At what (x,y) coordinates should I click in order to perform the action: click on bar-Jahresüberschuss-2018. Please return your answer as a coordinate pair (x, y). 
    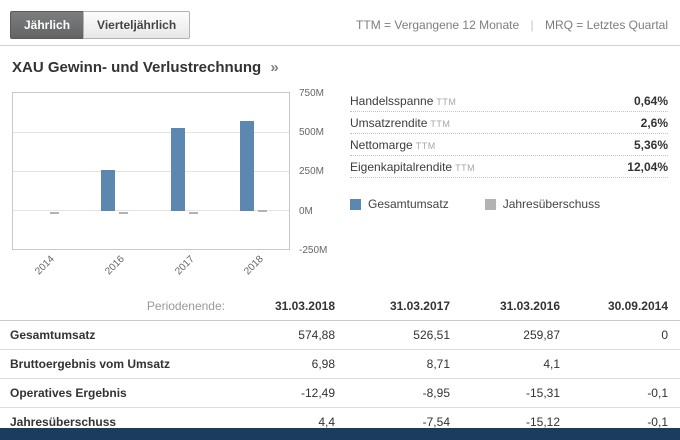
    Looking at the image, I should click on (263, 210).